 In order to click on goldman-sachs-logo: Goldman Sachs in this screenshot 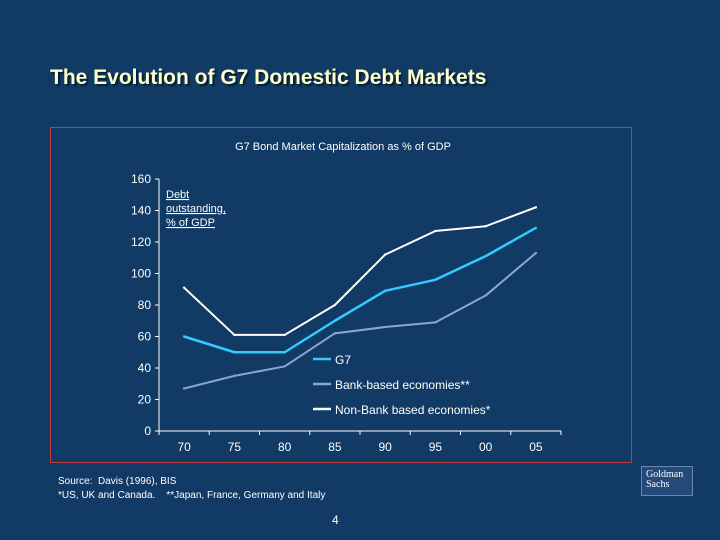, I will do `click(667, 481)`.